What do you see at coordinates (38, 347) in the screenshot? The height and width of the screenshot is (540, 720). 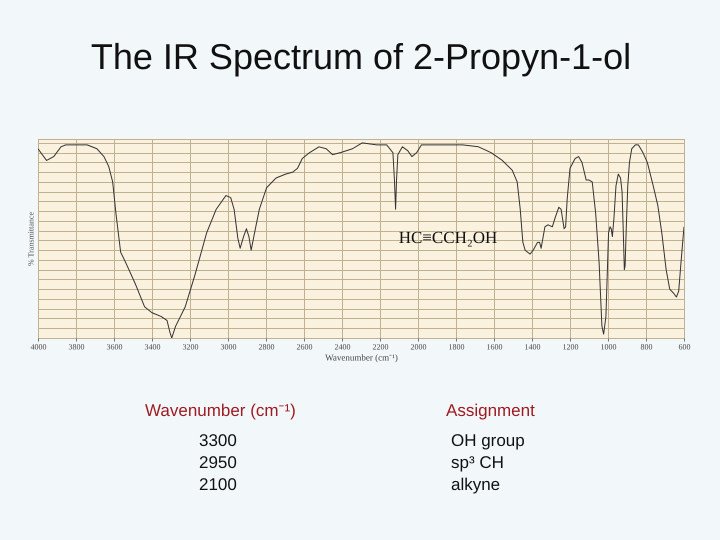 I see `x-tick-label: 4000` at bounding box center [38, 347].